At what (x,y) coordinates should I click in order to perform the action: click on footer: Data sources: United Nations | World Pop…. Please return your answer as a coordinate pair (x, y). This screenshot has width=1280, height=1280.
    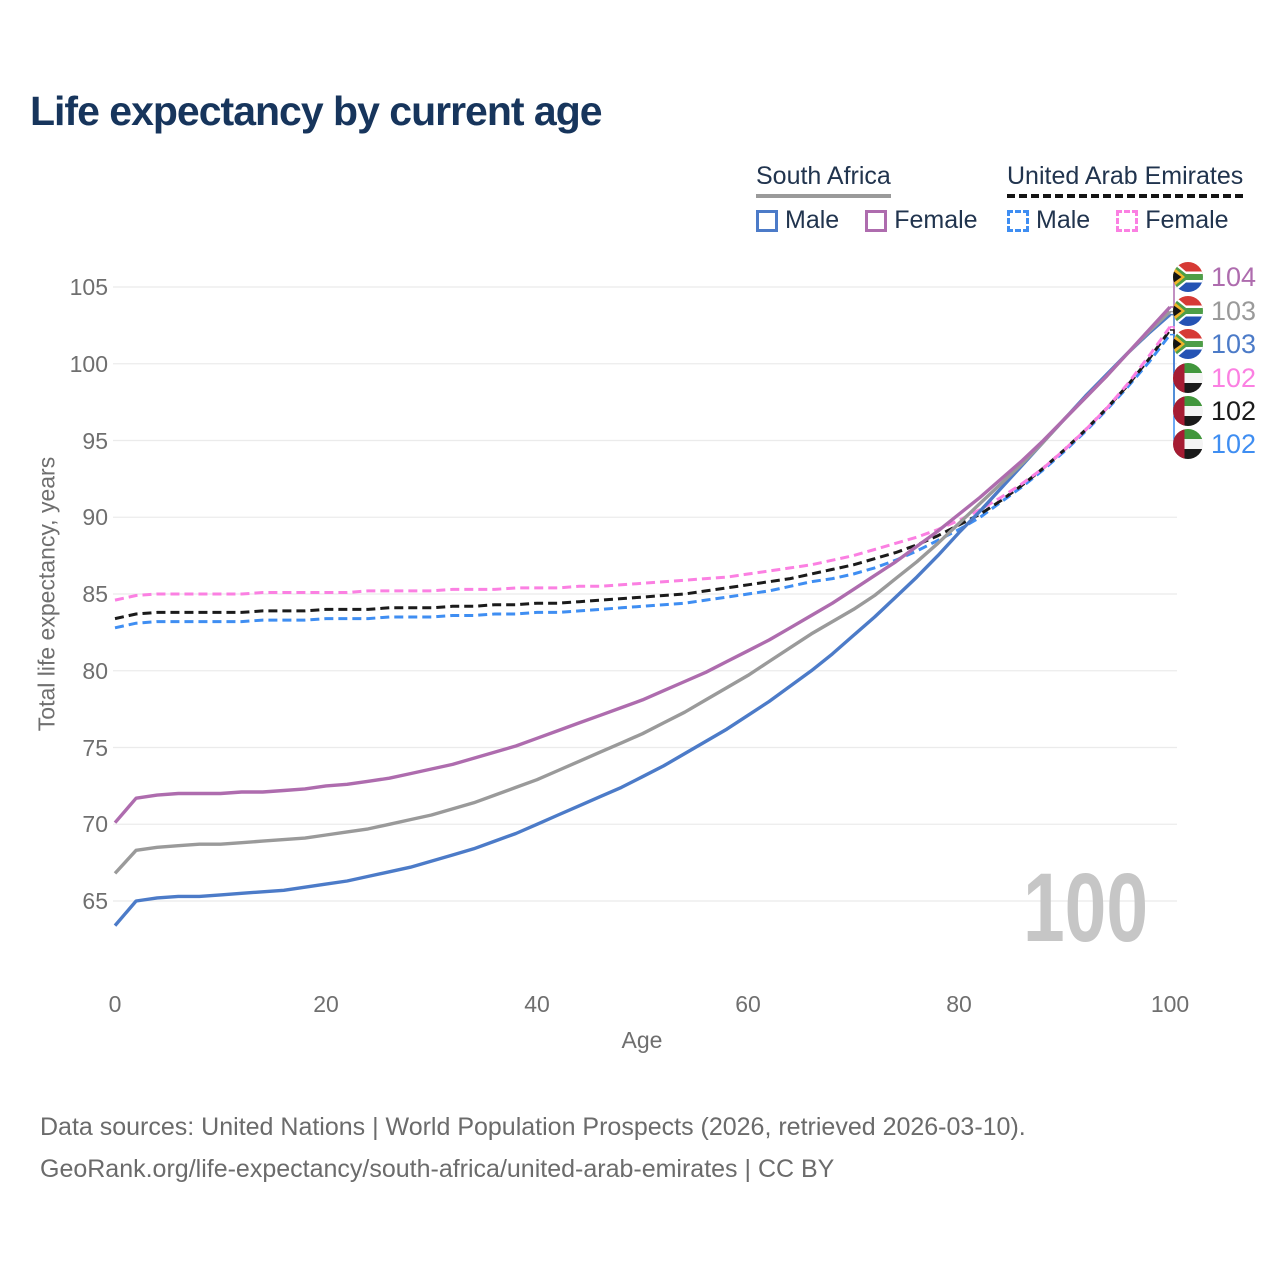
    Looking at the image, I should click on (533, 1148).